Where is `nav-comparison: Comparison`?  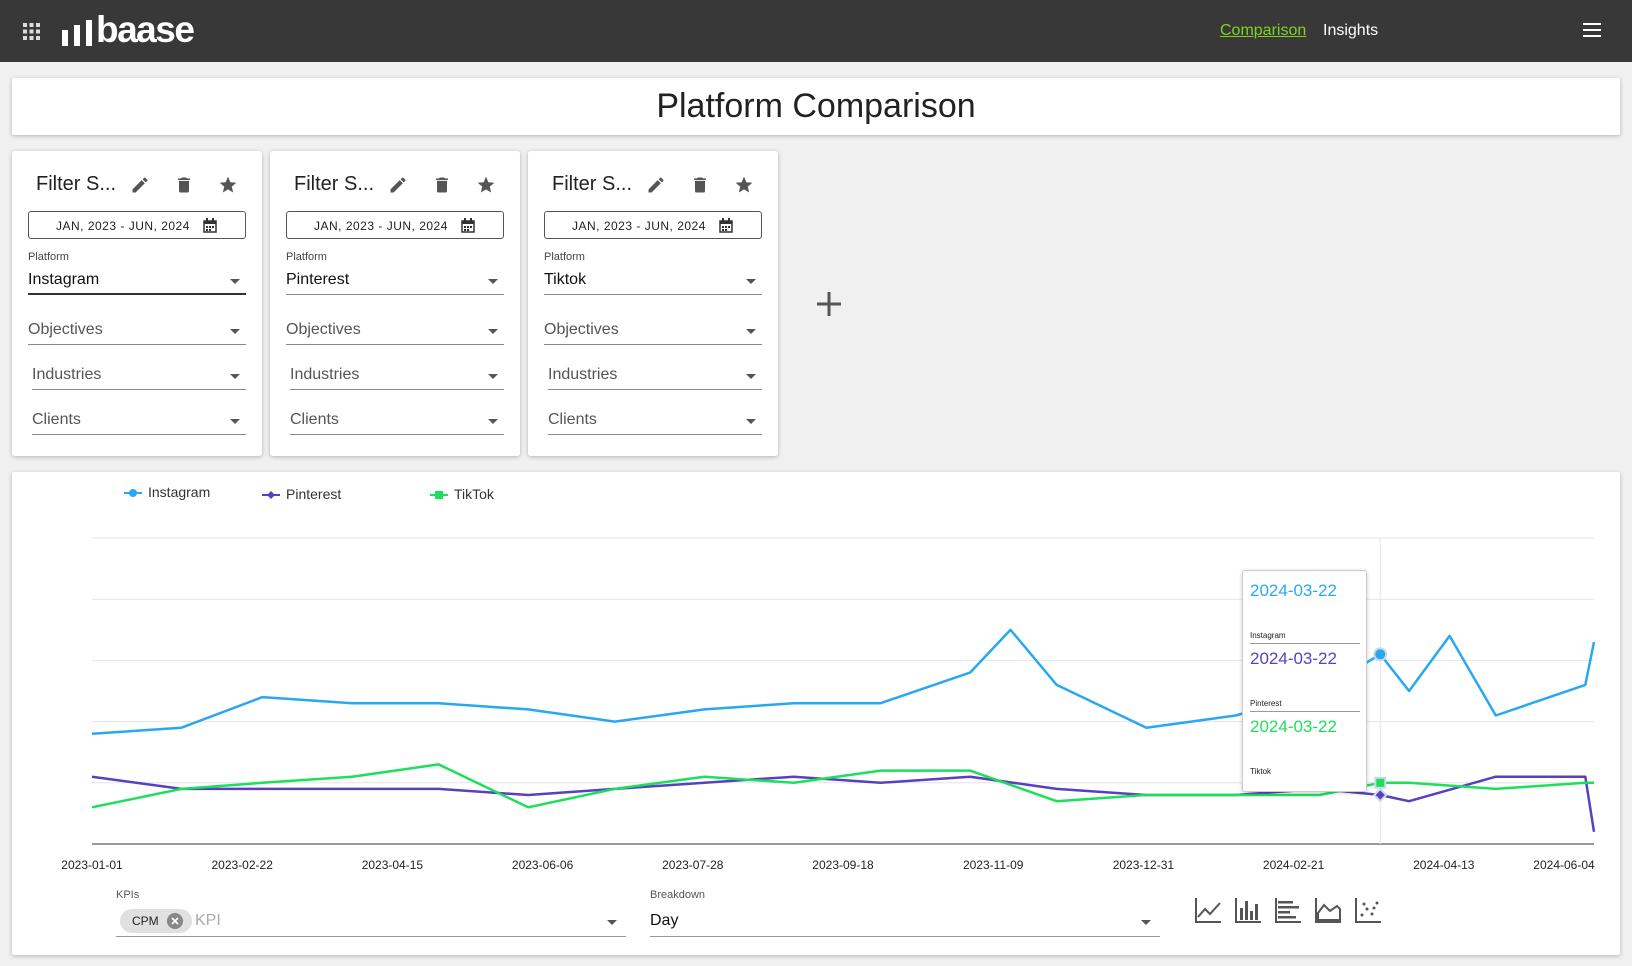 nav-comparison: Comparison is located at coordinates (1263, 30).